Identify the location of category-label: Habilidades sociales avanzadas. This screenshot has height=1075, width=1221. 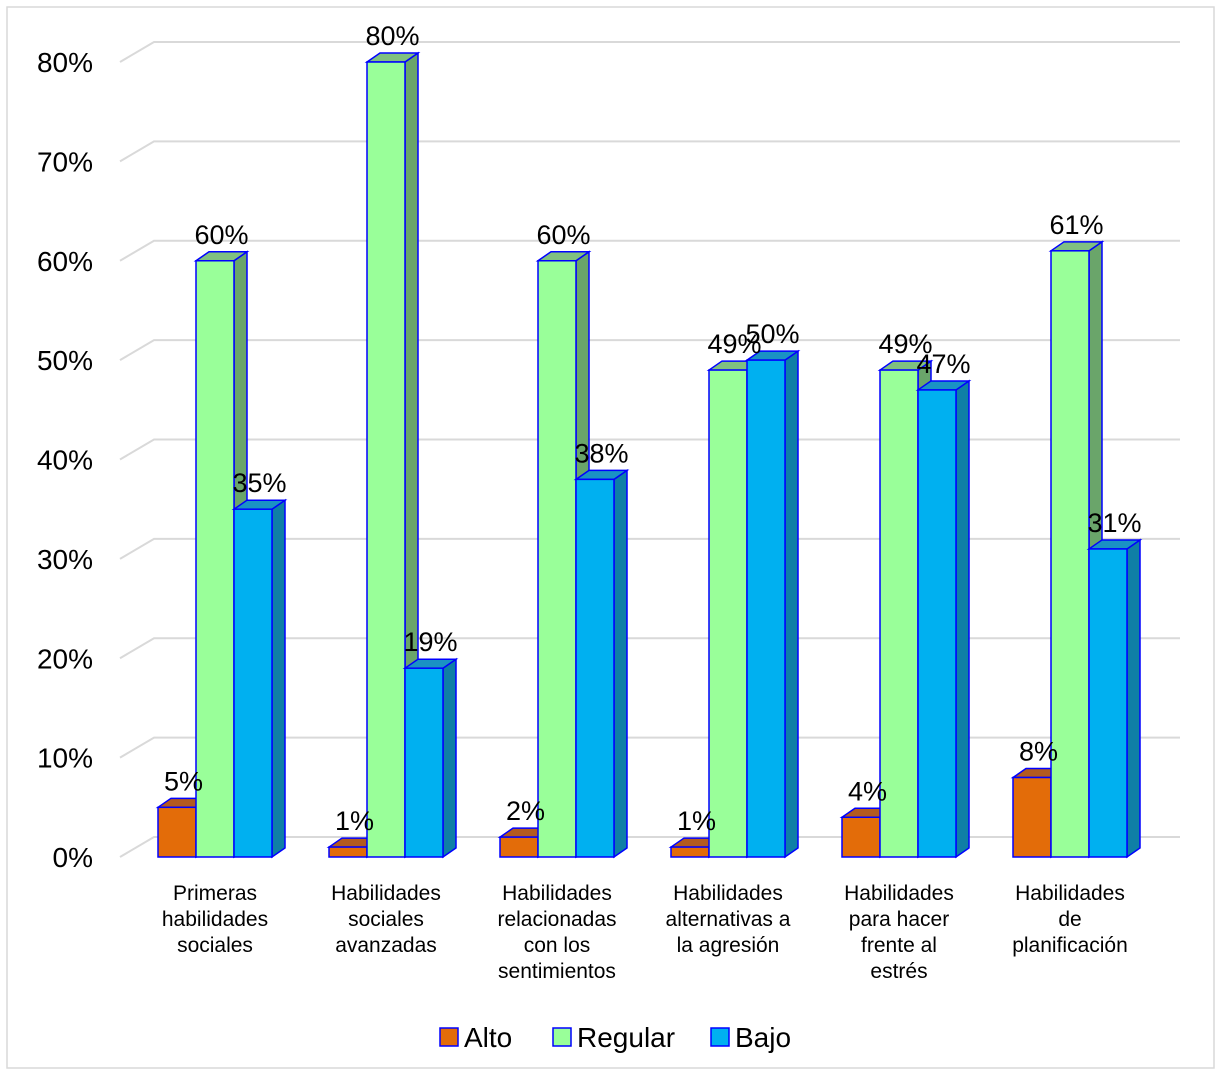
(386, 919).